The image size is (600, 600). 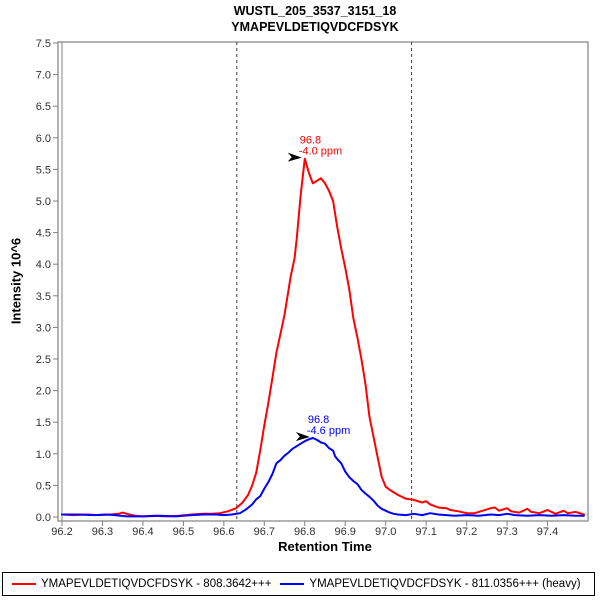 What do you see at coordinates (43, 76) in the screenshot?
I see `y-tick-label: 7.0` at bounding box center [43, 76].